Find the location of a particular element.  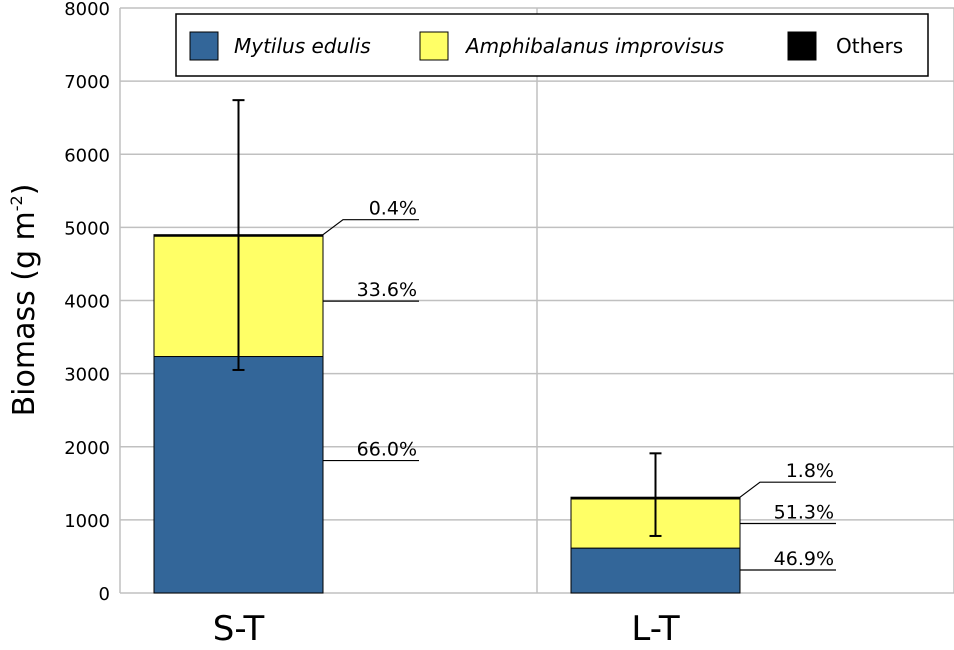

segment-percent-label: 66.0% is located at coordinates (387, 450).